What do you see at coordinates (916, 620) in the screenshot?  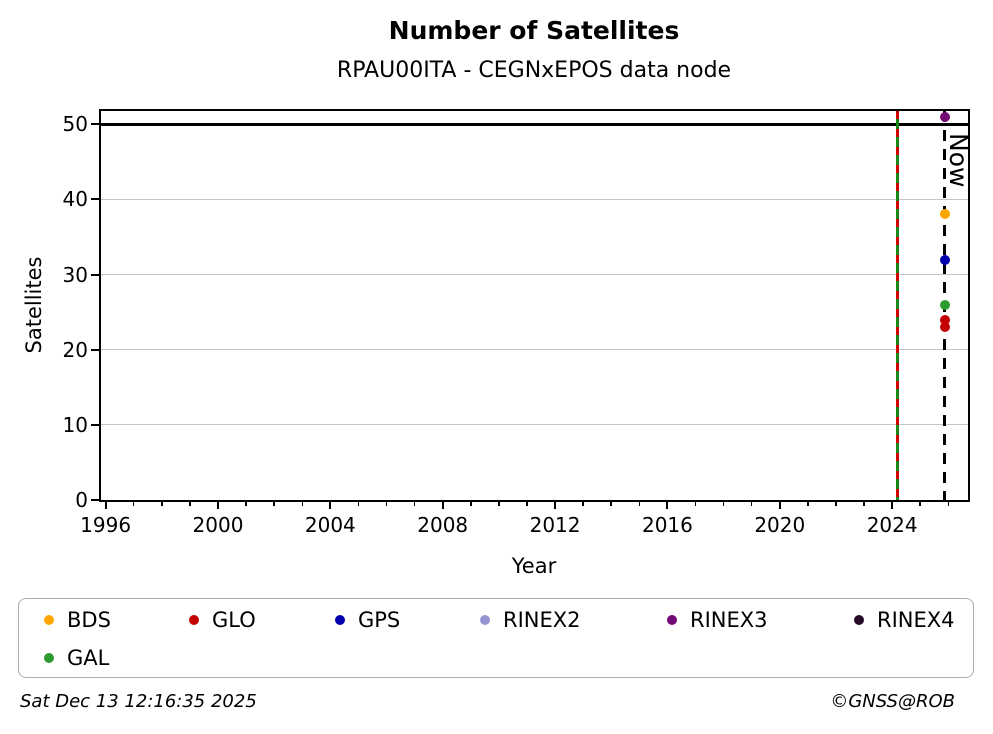 I see `legend-label-RINEX4: RINEX4` at bounding box center [916, 620].